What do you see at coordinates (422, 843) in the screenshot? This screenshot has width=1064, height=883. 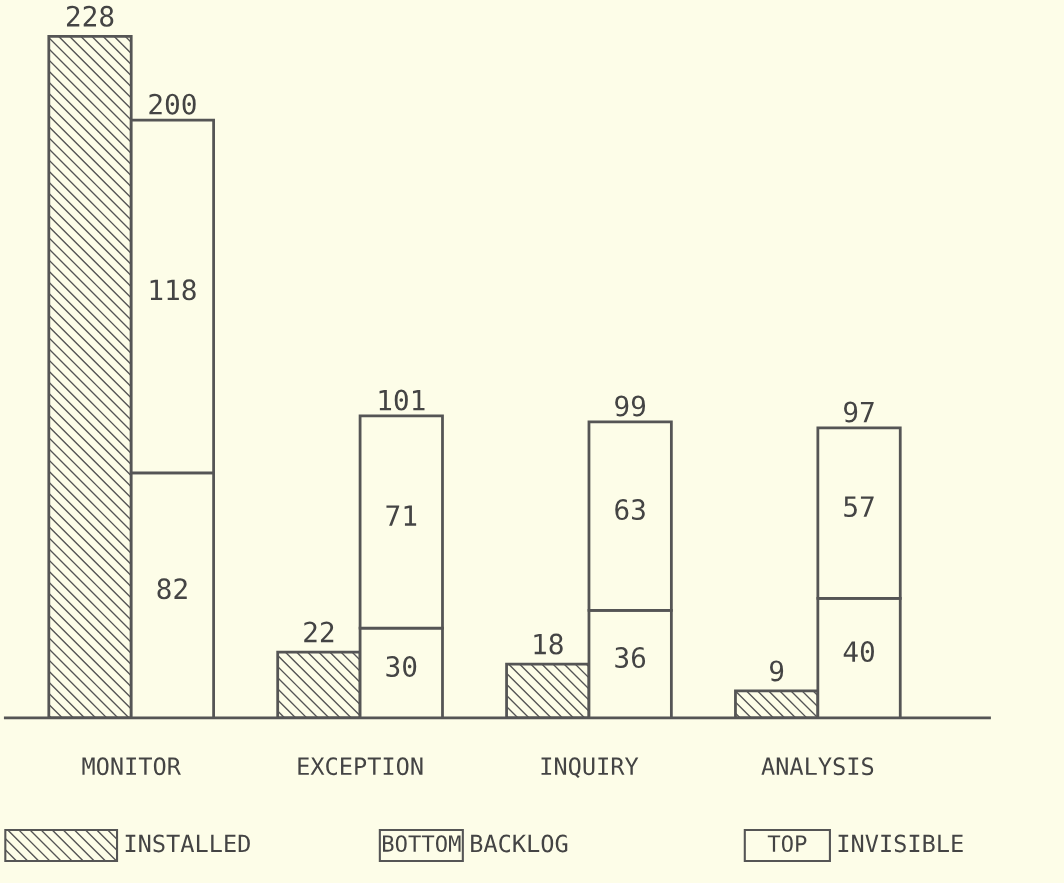 I see `text: BOTTOM` at bounding box center [422, 843].